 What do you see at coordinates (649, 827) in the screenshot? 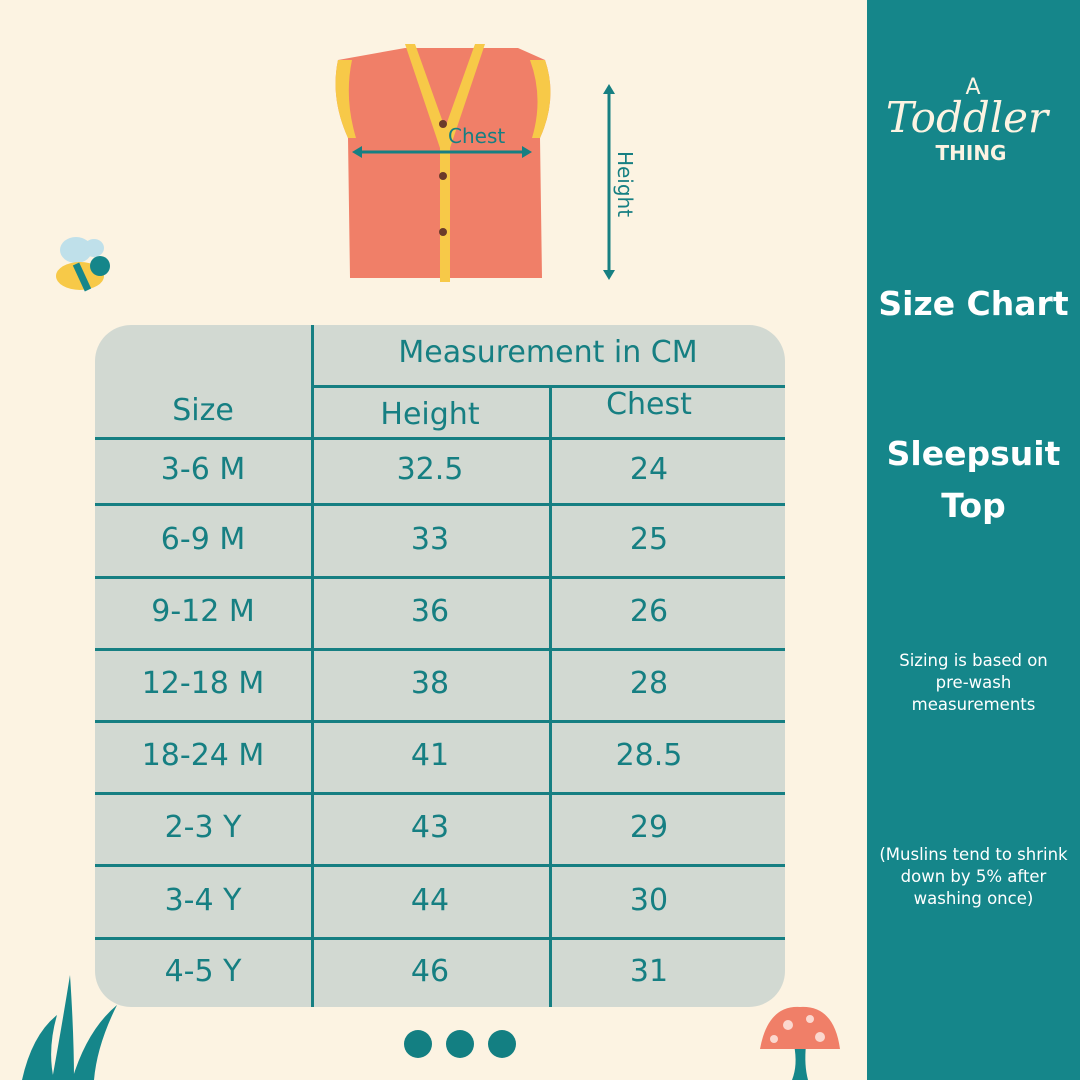
I see `cell-chest: 29` at bounding box center [649, 827].